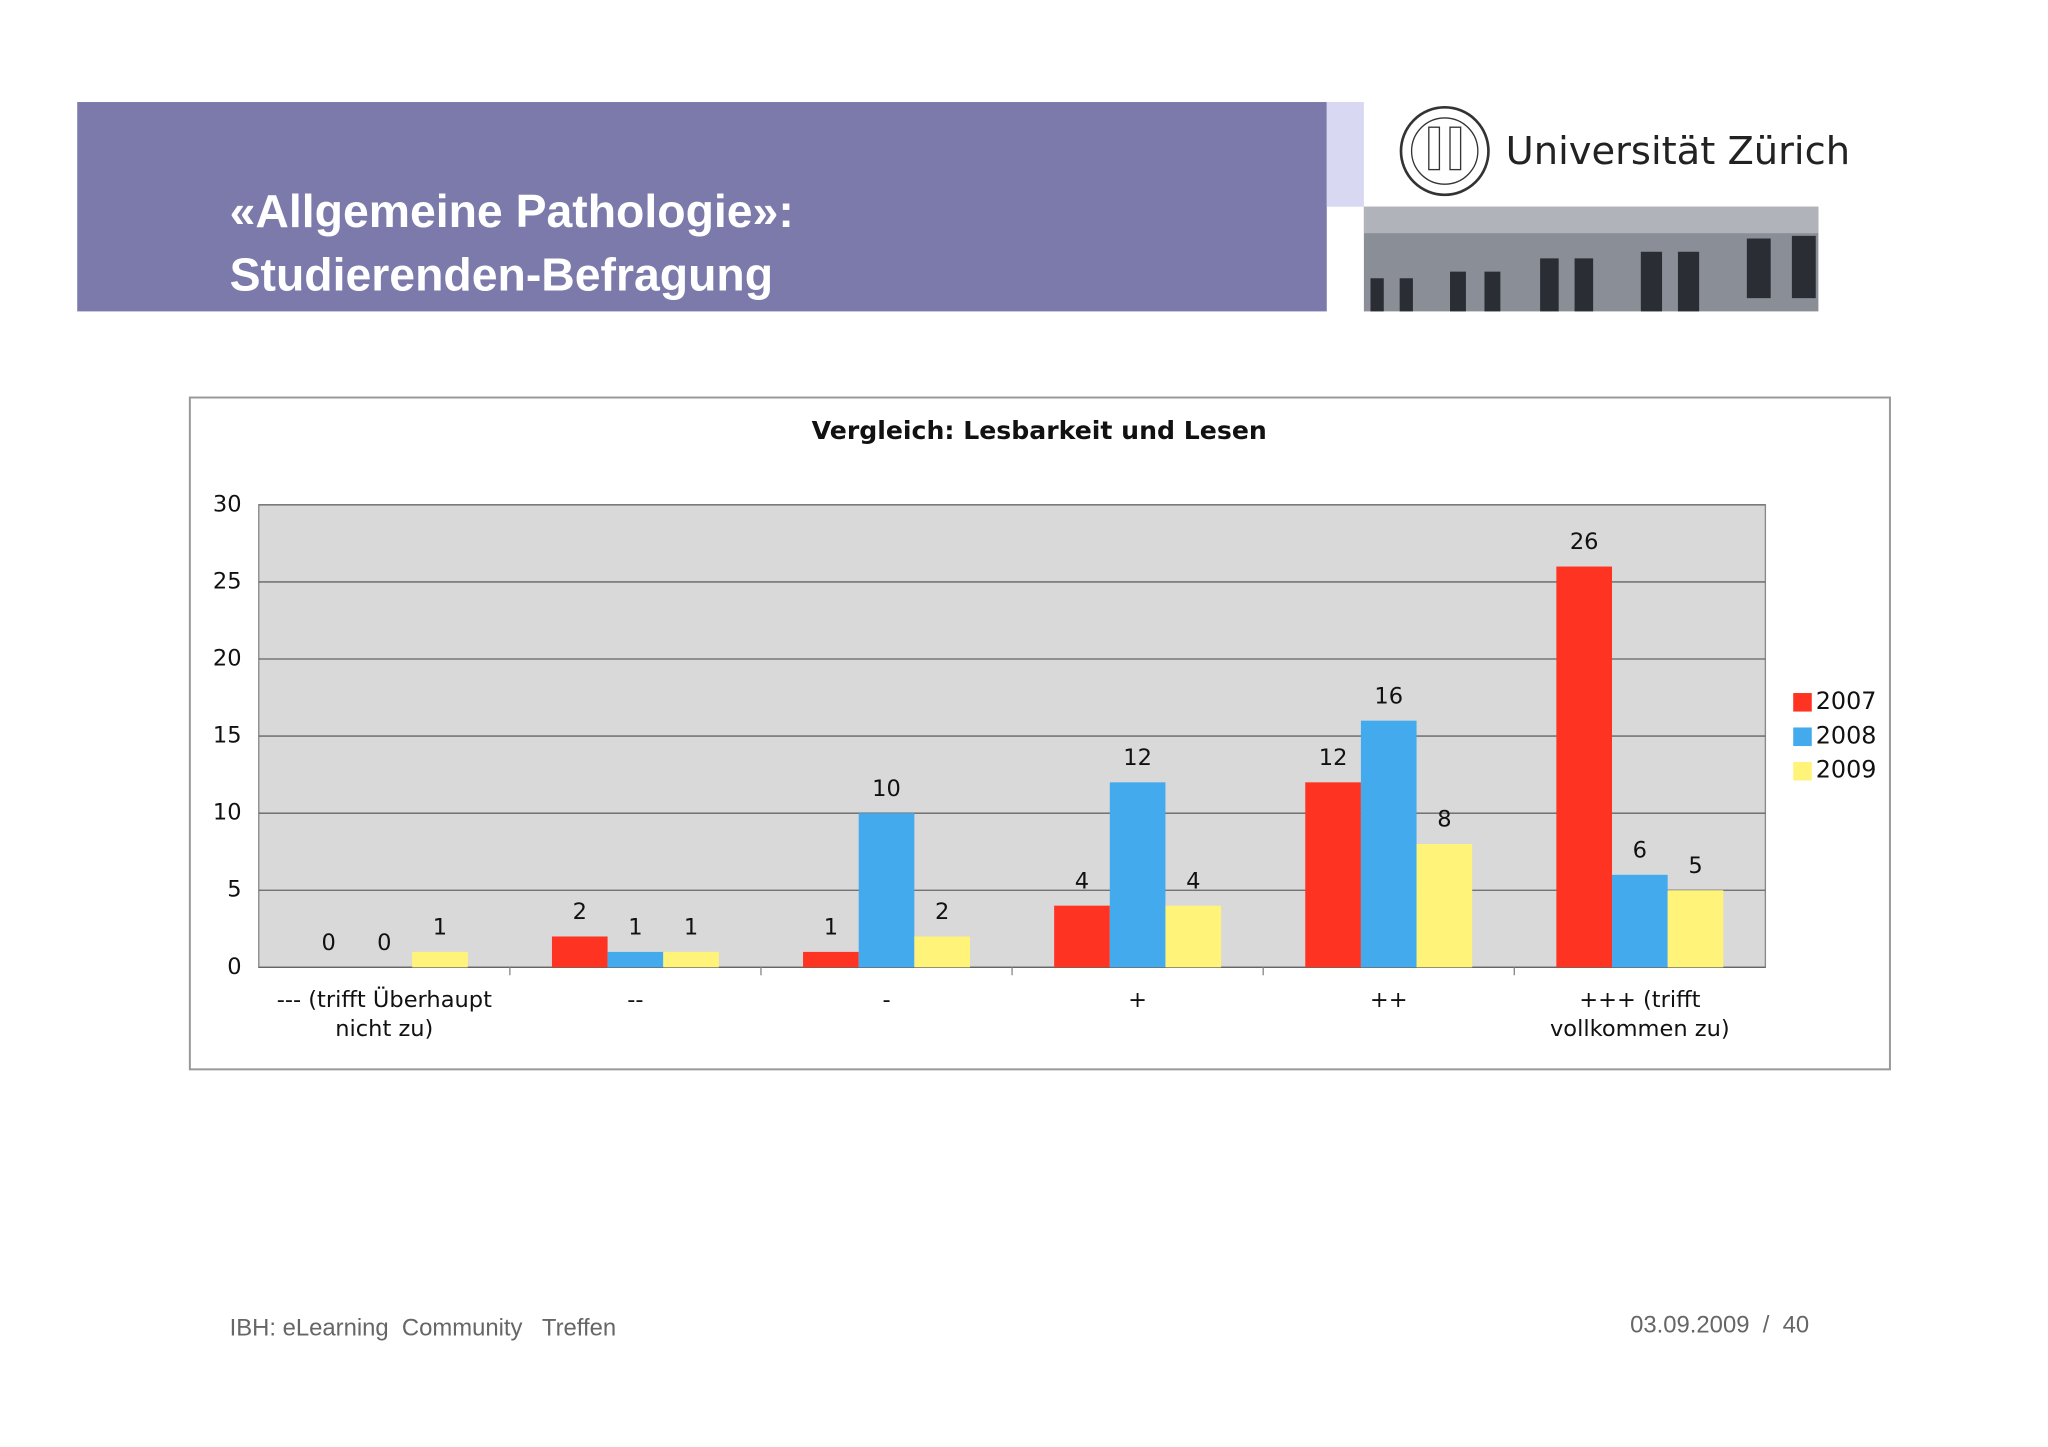 This screenshot has width=2048, height=1447. I want to click on building-photo, so click(1591, 259).